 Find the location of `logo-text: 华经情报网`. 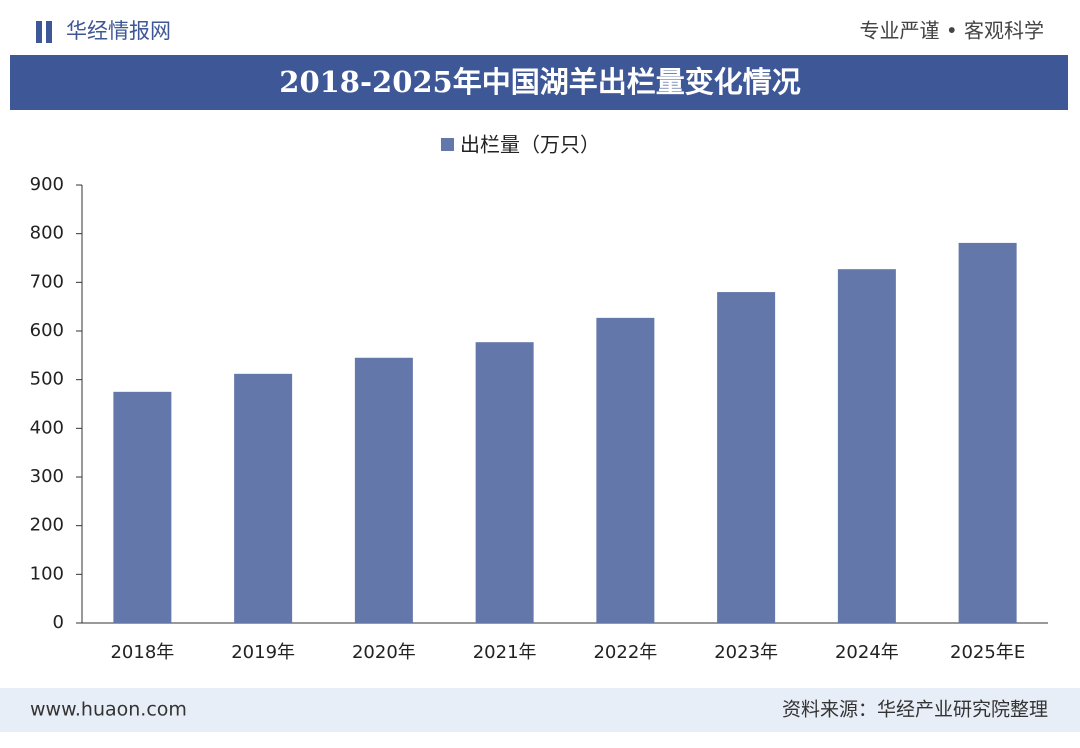

logo-text: 华经情报网 is located at coordinates (118, 31).